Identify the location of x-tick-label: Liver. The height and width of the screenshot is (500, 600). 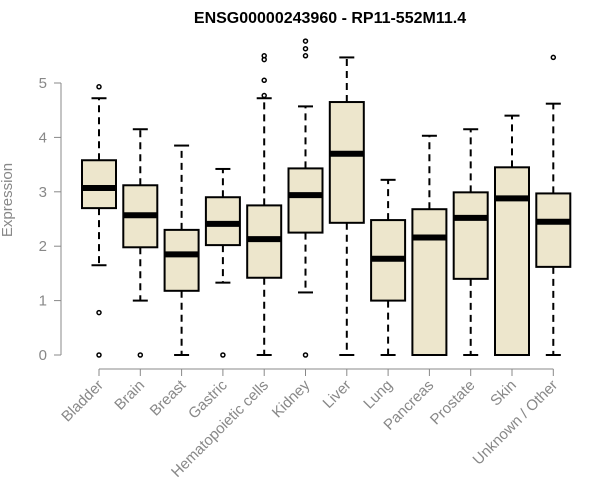
(337, 394).